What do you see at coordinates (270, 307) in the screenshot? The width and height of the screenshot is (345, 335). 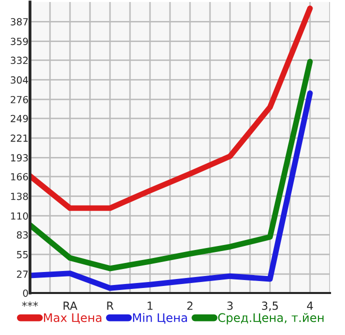 I see `x-tick-label: 3,5` at bounding box center [270, 307].